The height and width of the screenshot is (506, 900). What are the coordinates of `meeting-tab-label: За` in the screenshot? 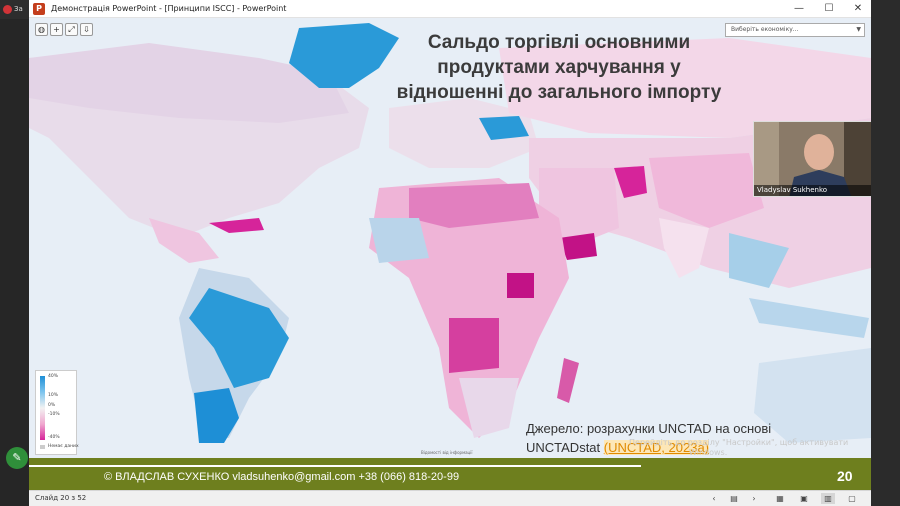 It's located at (18, 9).